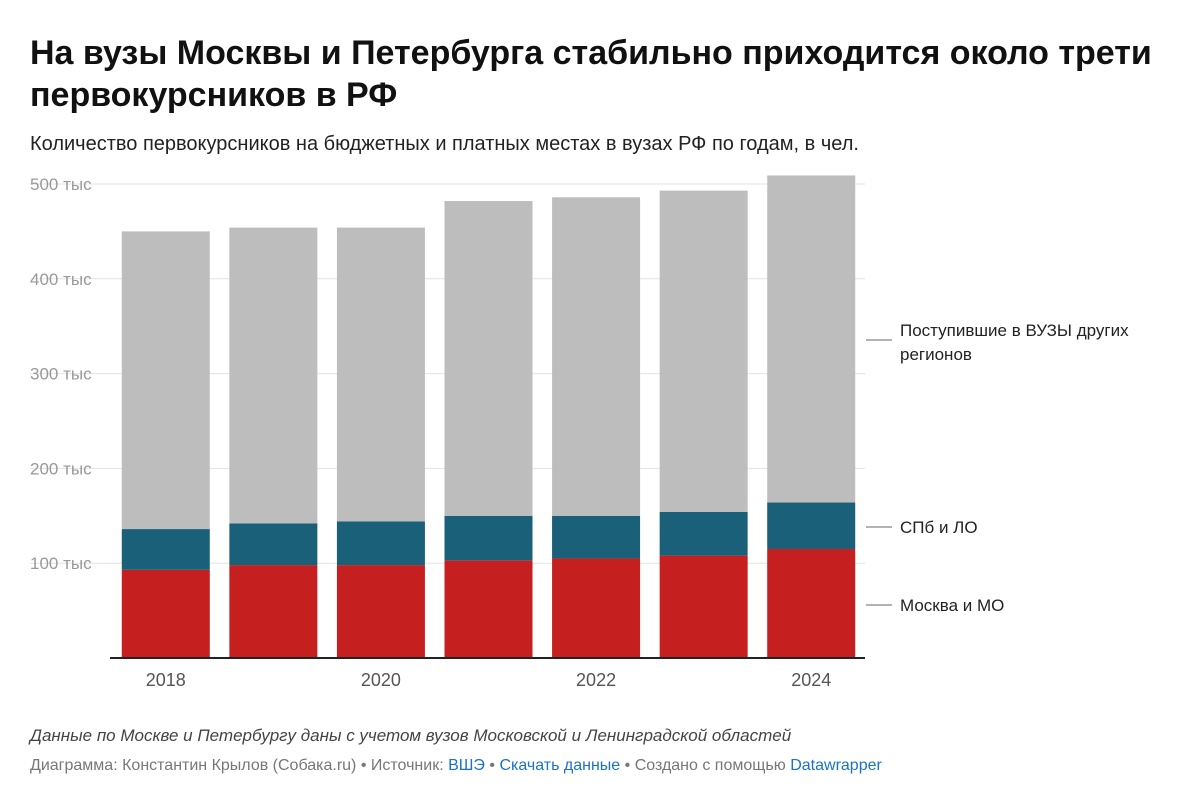 The height and width of the screenshot is (810, 1200). I want to click on y-tick-label: 400 тыс, so click(61, 279).